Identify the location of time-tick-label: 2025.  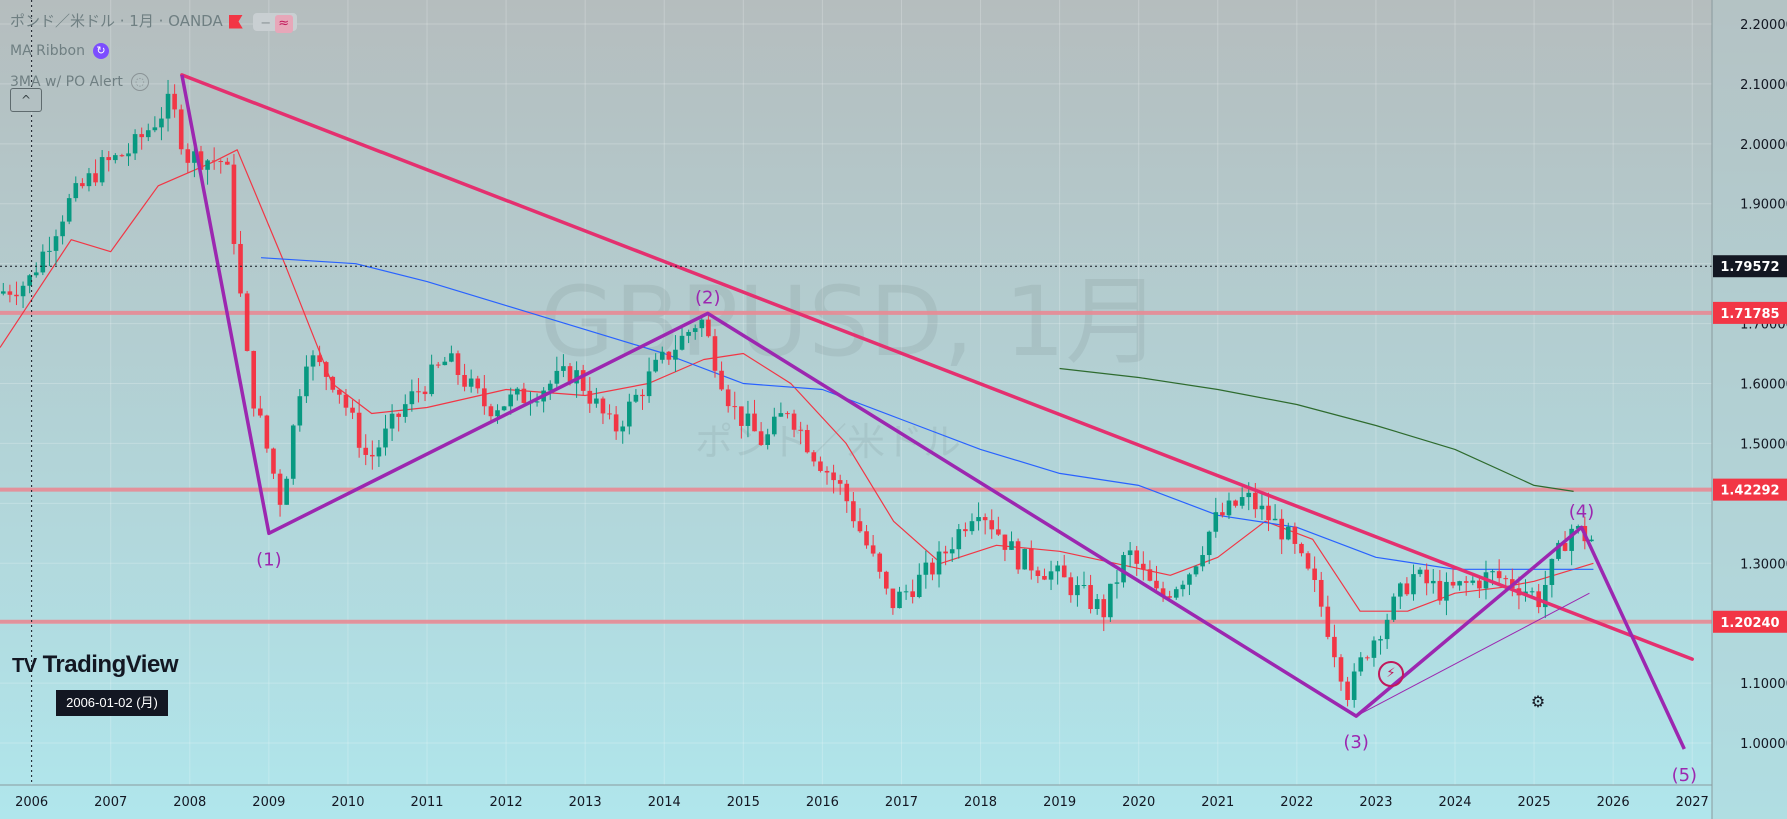
(1534, 802).